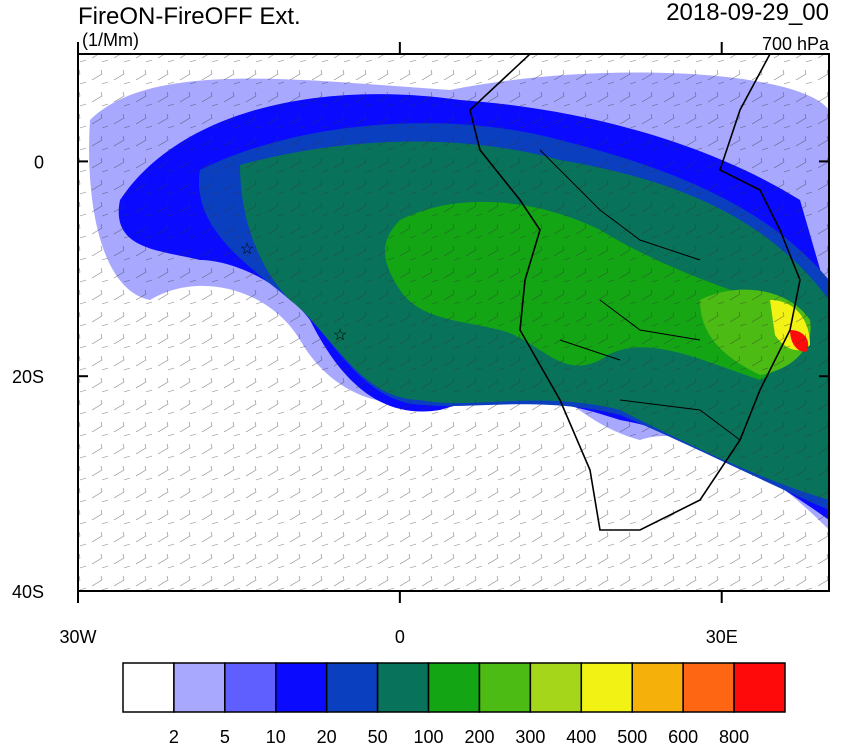 The width and height of the screenshot is (850, 752). I want to click on colorbar-label: 500, so click(632, 737).